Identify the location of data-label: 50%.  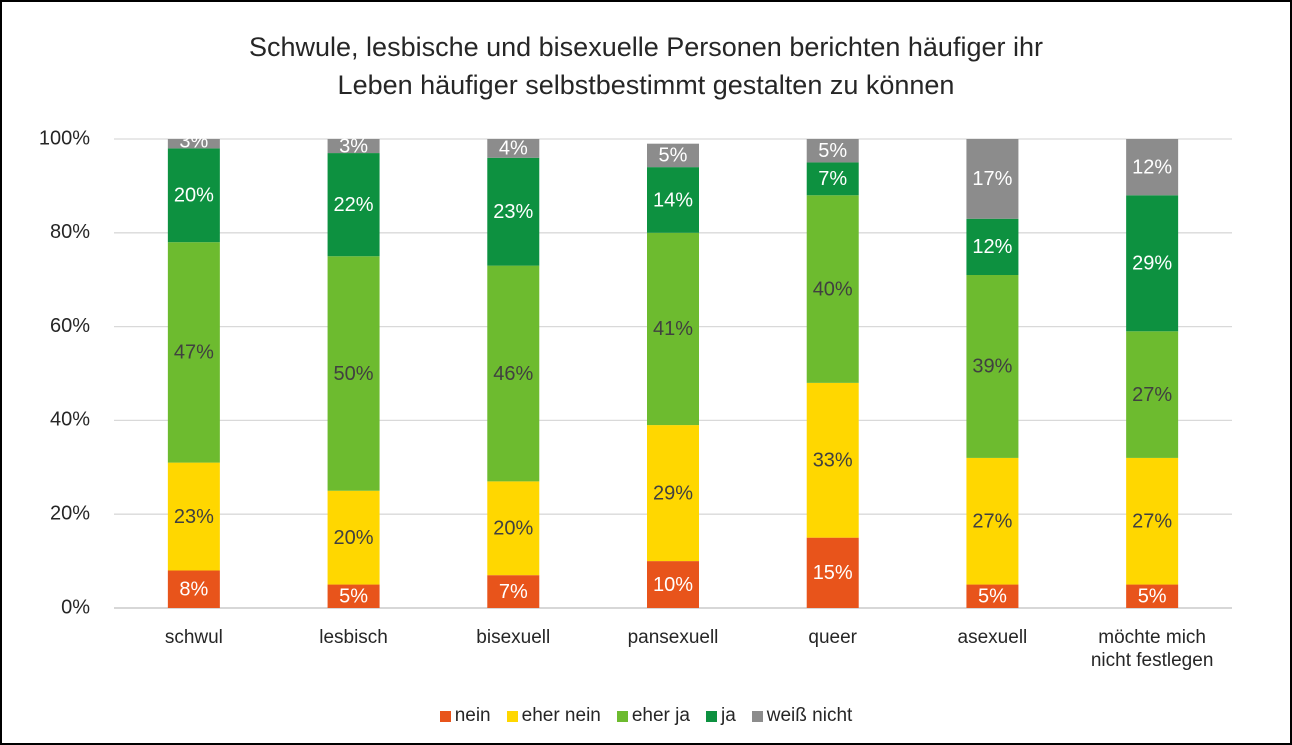
(354, 374).